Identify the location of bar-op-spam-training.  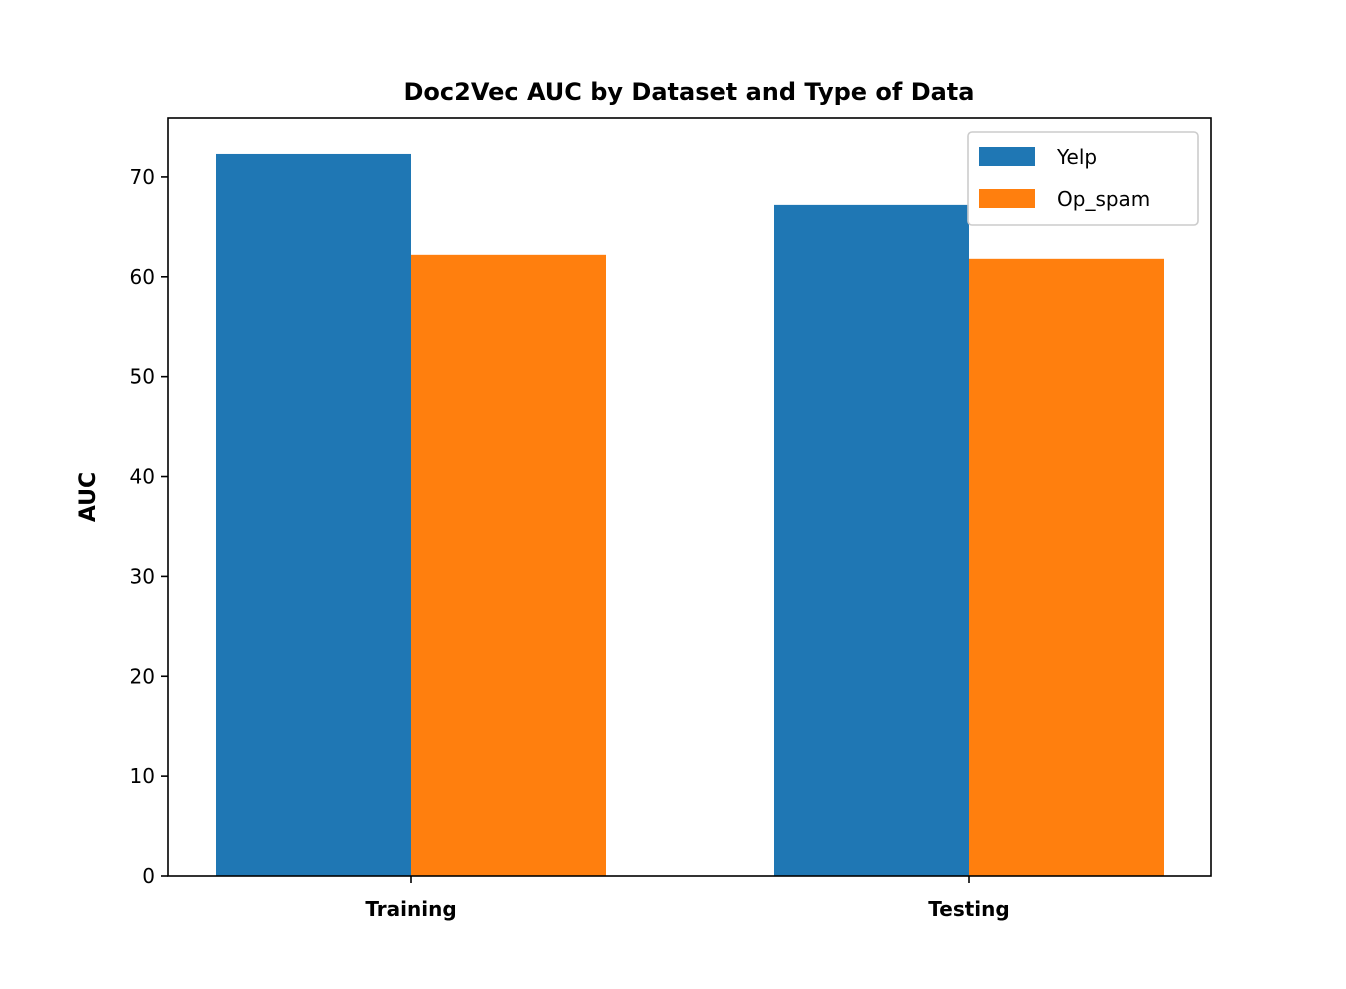
(508, 565).